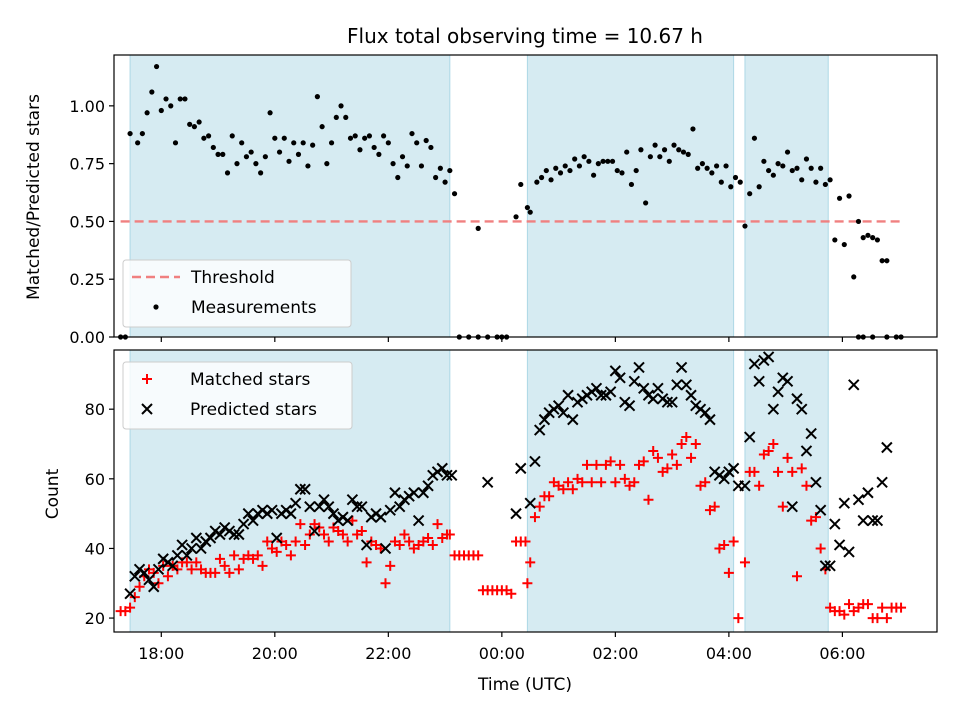 The image size is (960, 720). What do you see at coordinates (253, 410) in the screenshot?
I see `legend-predicted-label: Predicted stars` at bounding box center [253, 410].